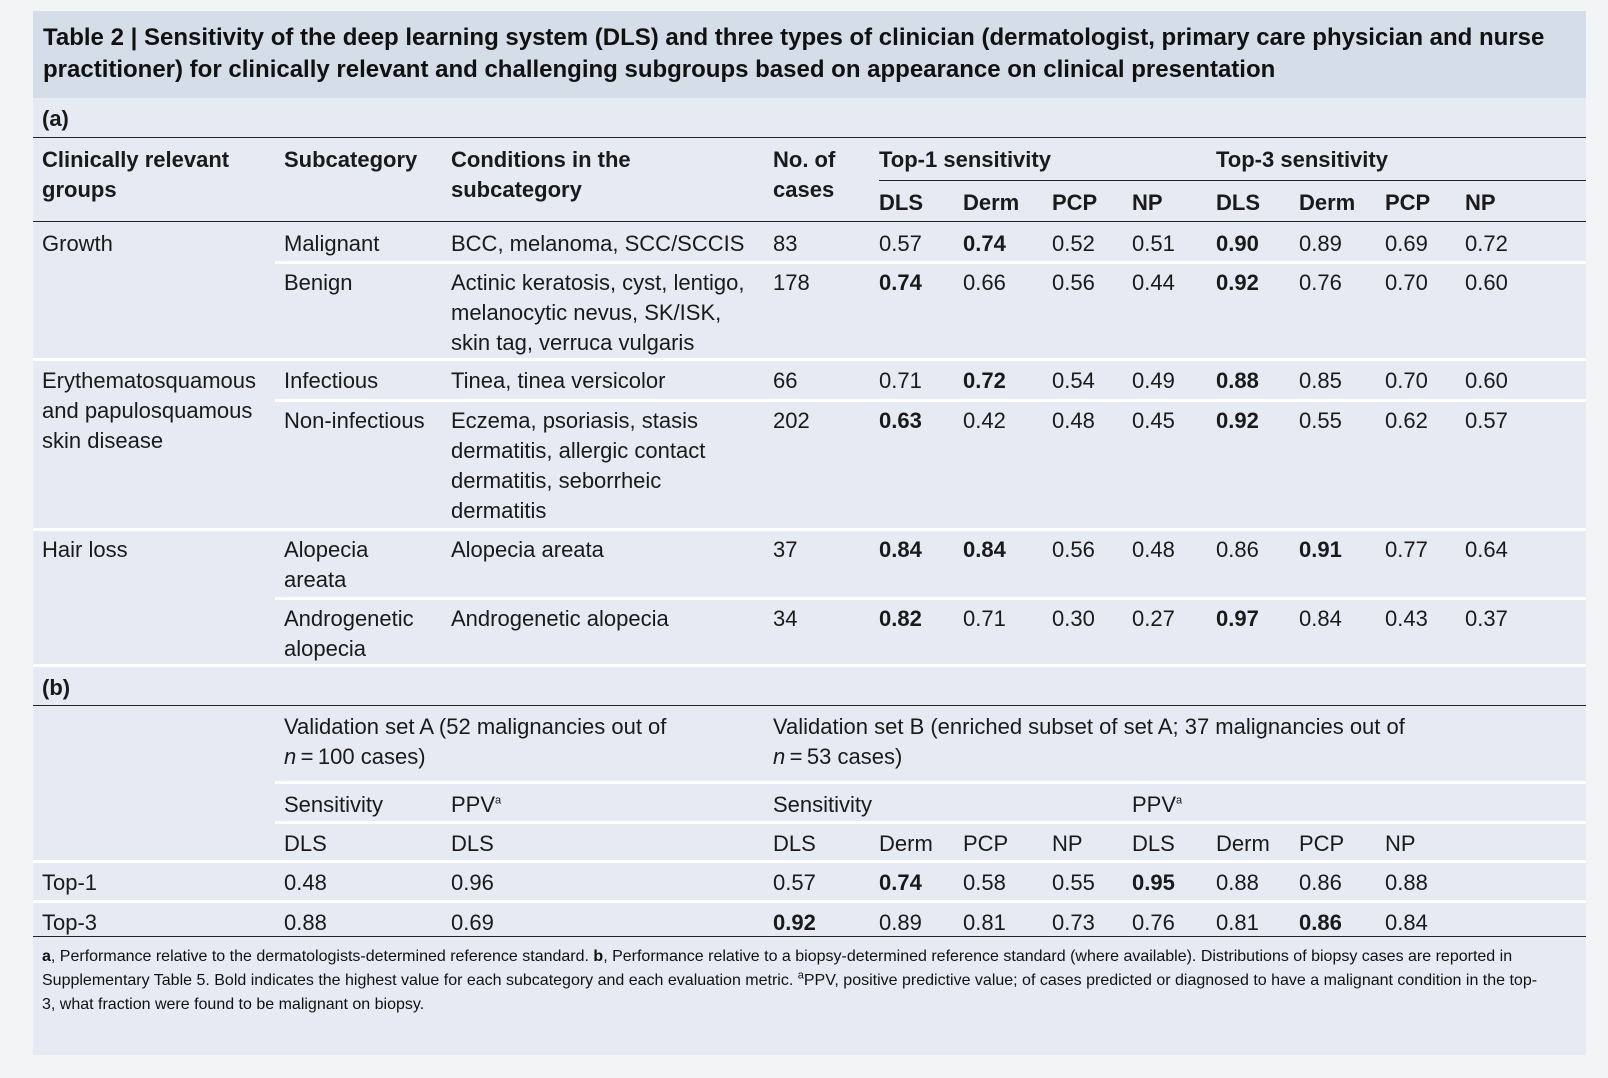  Describe the element at coordinates (498, 800) in the screenshot. I see `ppv-footnote-marker: a` at that location.